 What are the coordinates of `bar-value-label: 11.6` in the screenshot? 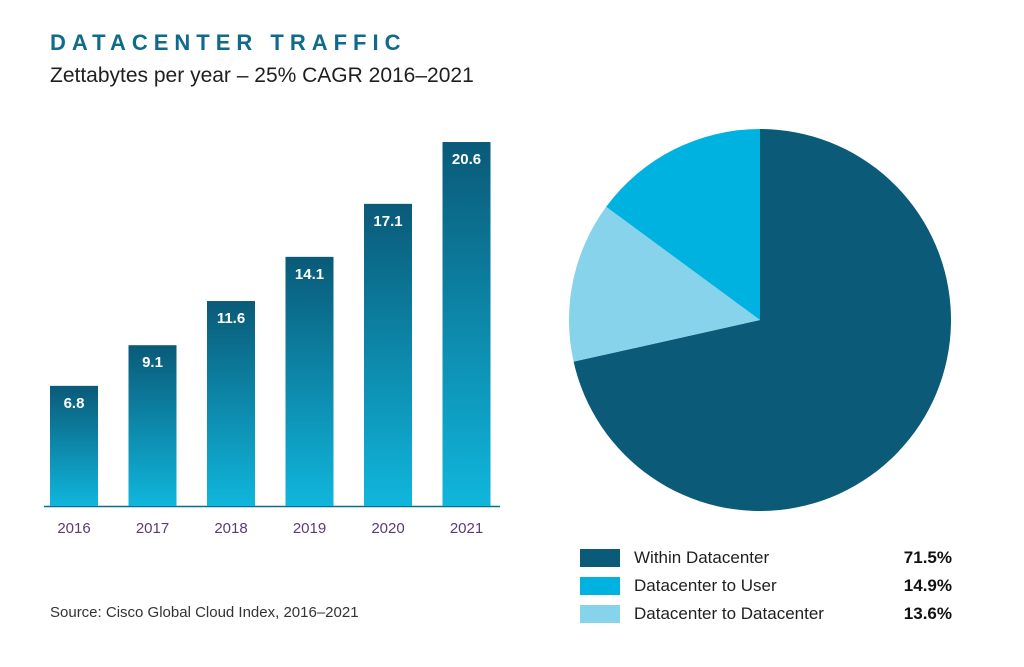 It's located at (231, 318).